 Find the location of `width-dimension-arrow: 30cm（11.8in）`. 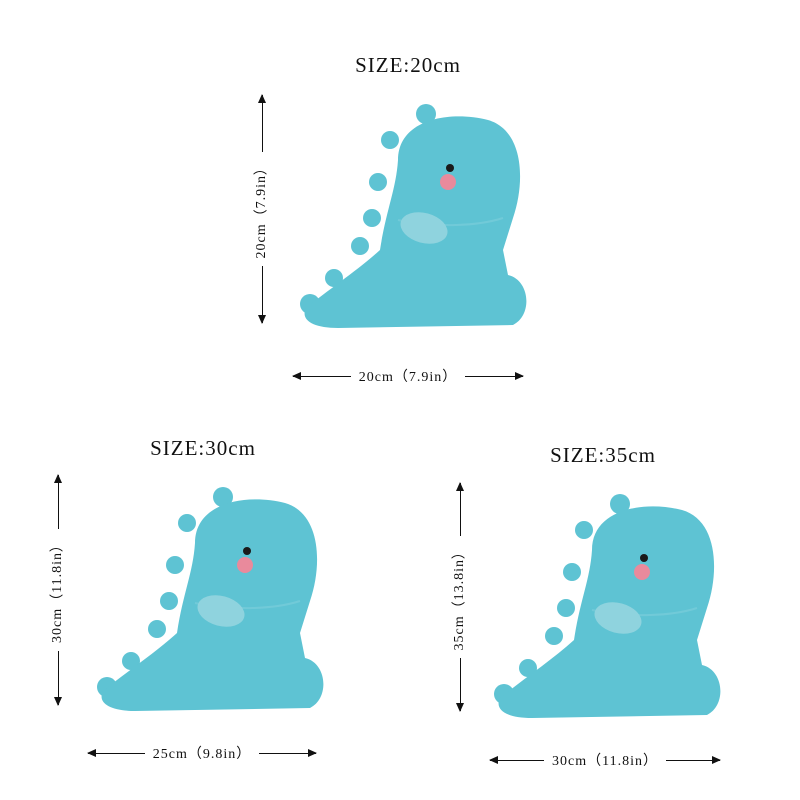

width-dimension-arrow: 30cm（11.8in） is located at coordinates (605, 760).